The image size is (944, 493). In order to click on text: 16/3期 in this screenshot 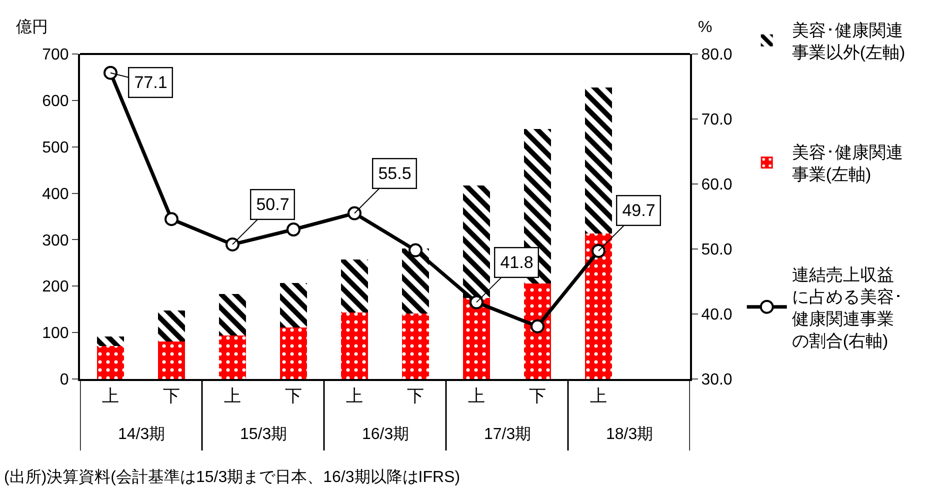, I will do `click(386, 434)`.